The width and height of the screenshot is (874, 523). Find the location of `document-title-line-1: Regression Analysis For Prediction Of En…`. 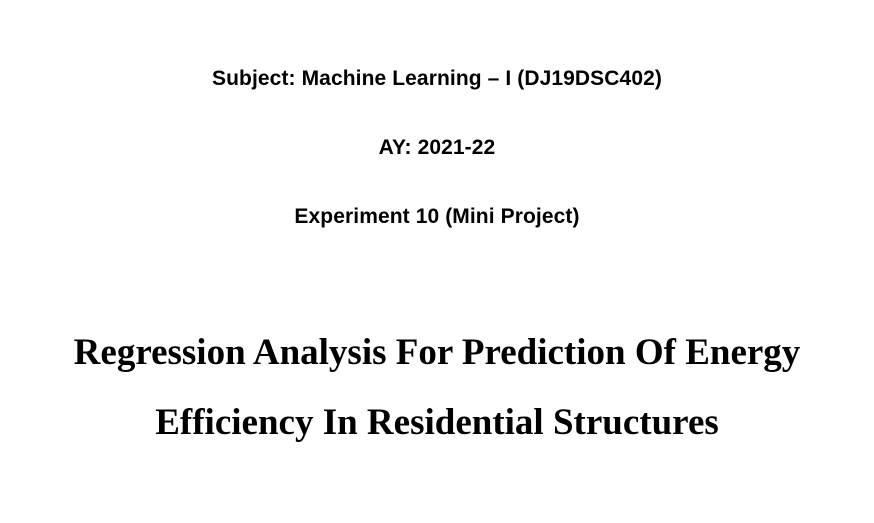

document-title-line-1: Regression Analysis For Prediction Of En… is located at coordinates (437, 352).